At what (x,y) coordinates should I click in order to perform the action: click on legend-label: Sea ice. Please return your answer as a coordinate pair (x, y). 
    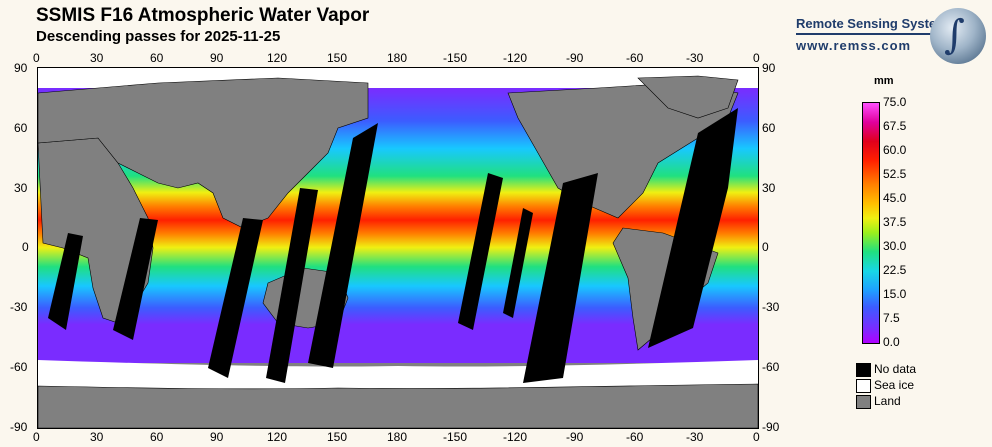
    Looking at the image, I should click on (894, 385).